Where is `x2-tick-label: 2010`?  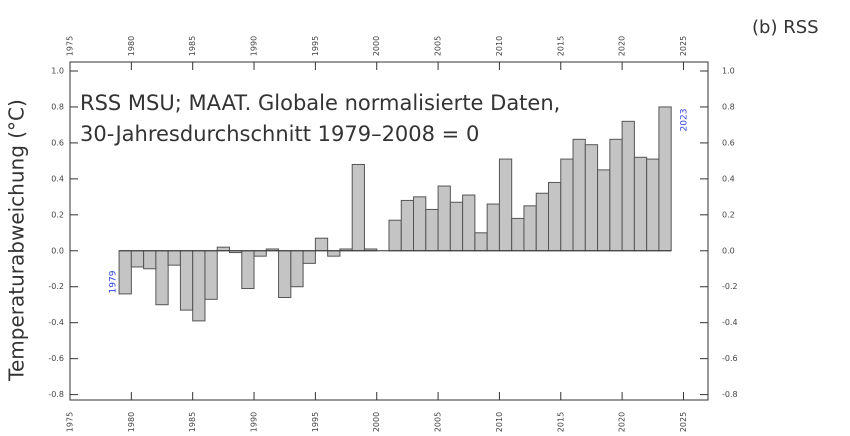
x2-tick-label: 2010 is located at coordinates (499, 46).